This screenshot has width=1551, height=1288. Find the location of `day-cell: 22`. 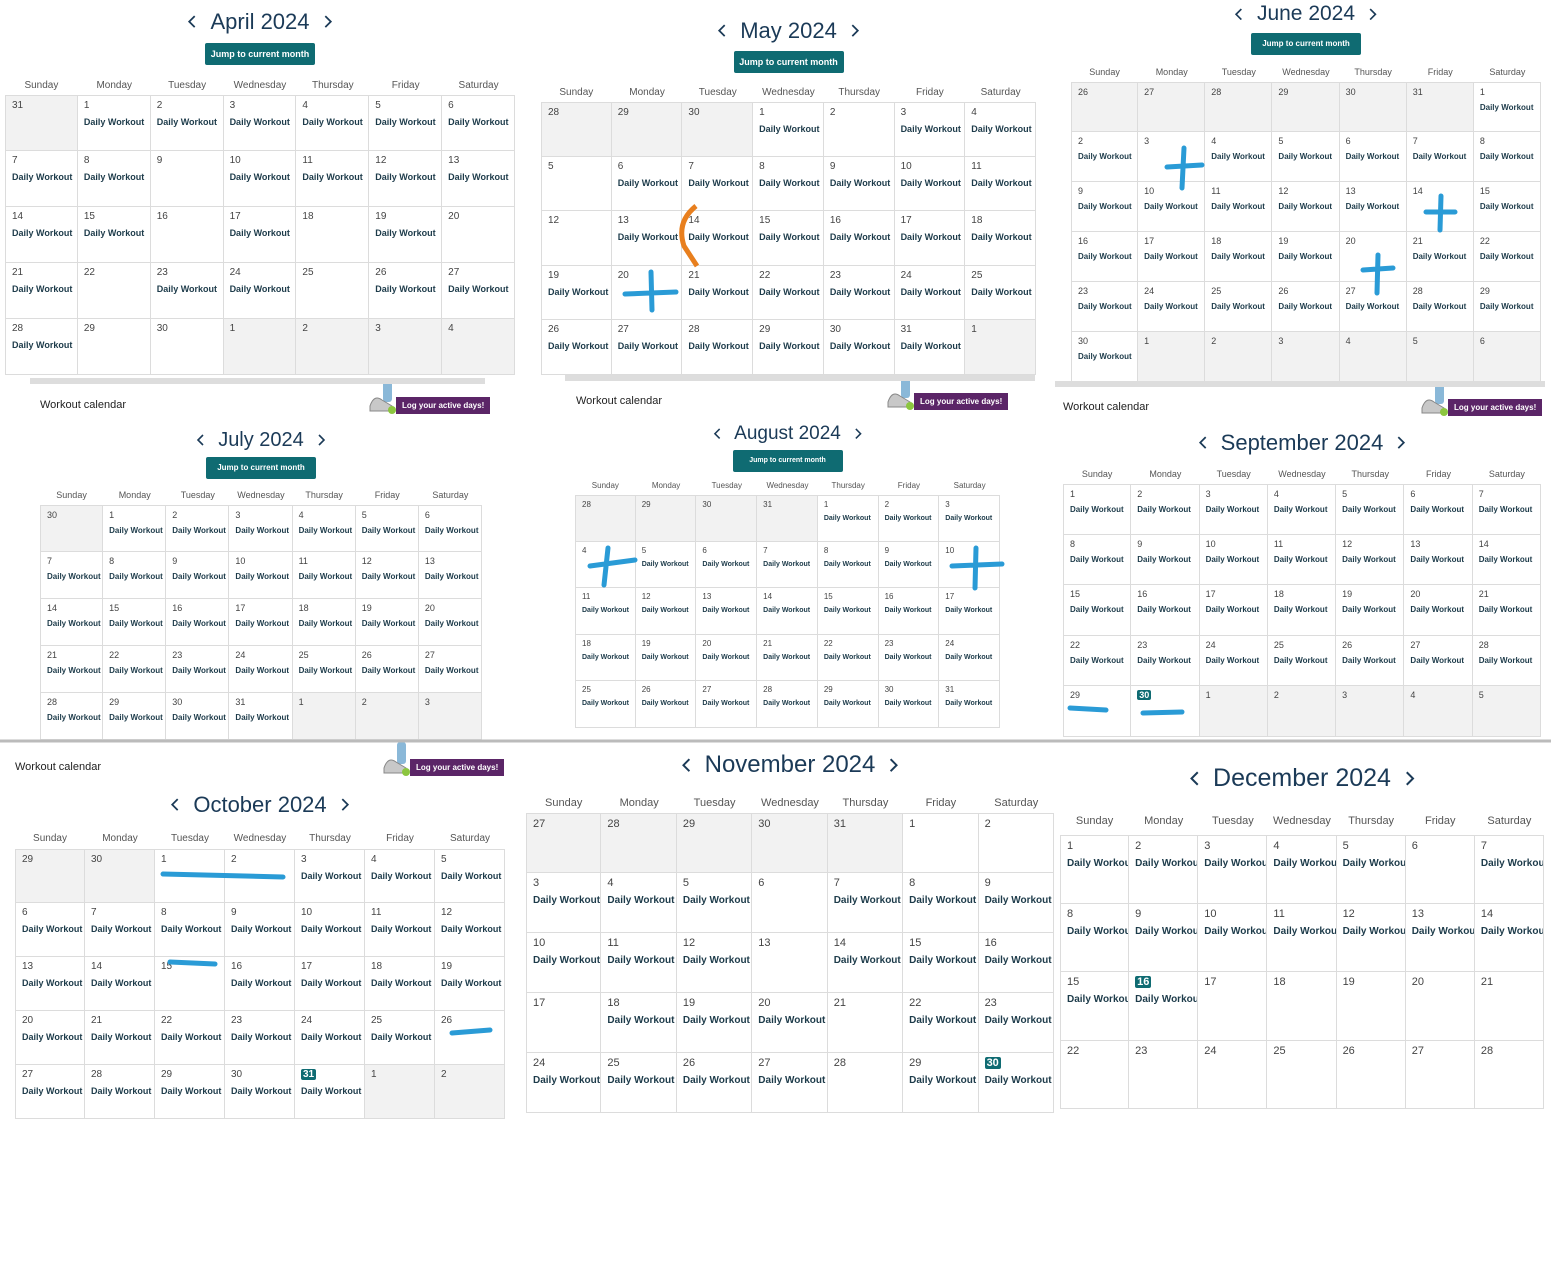

day-cell: 22 is located at coordinates (114, 291).